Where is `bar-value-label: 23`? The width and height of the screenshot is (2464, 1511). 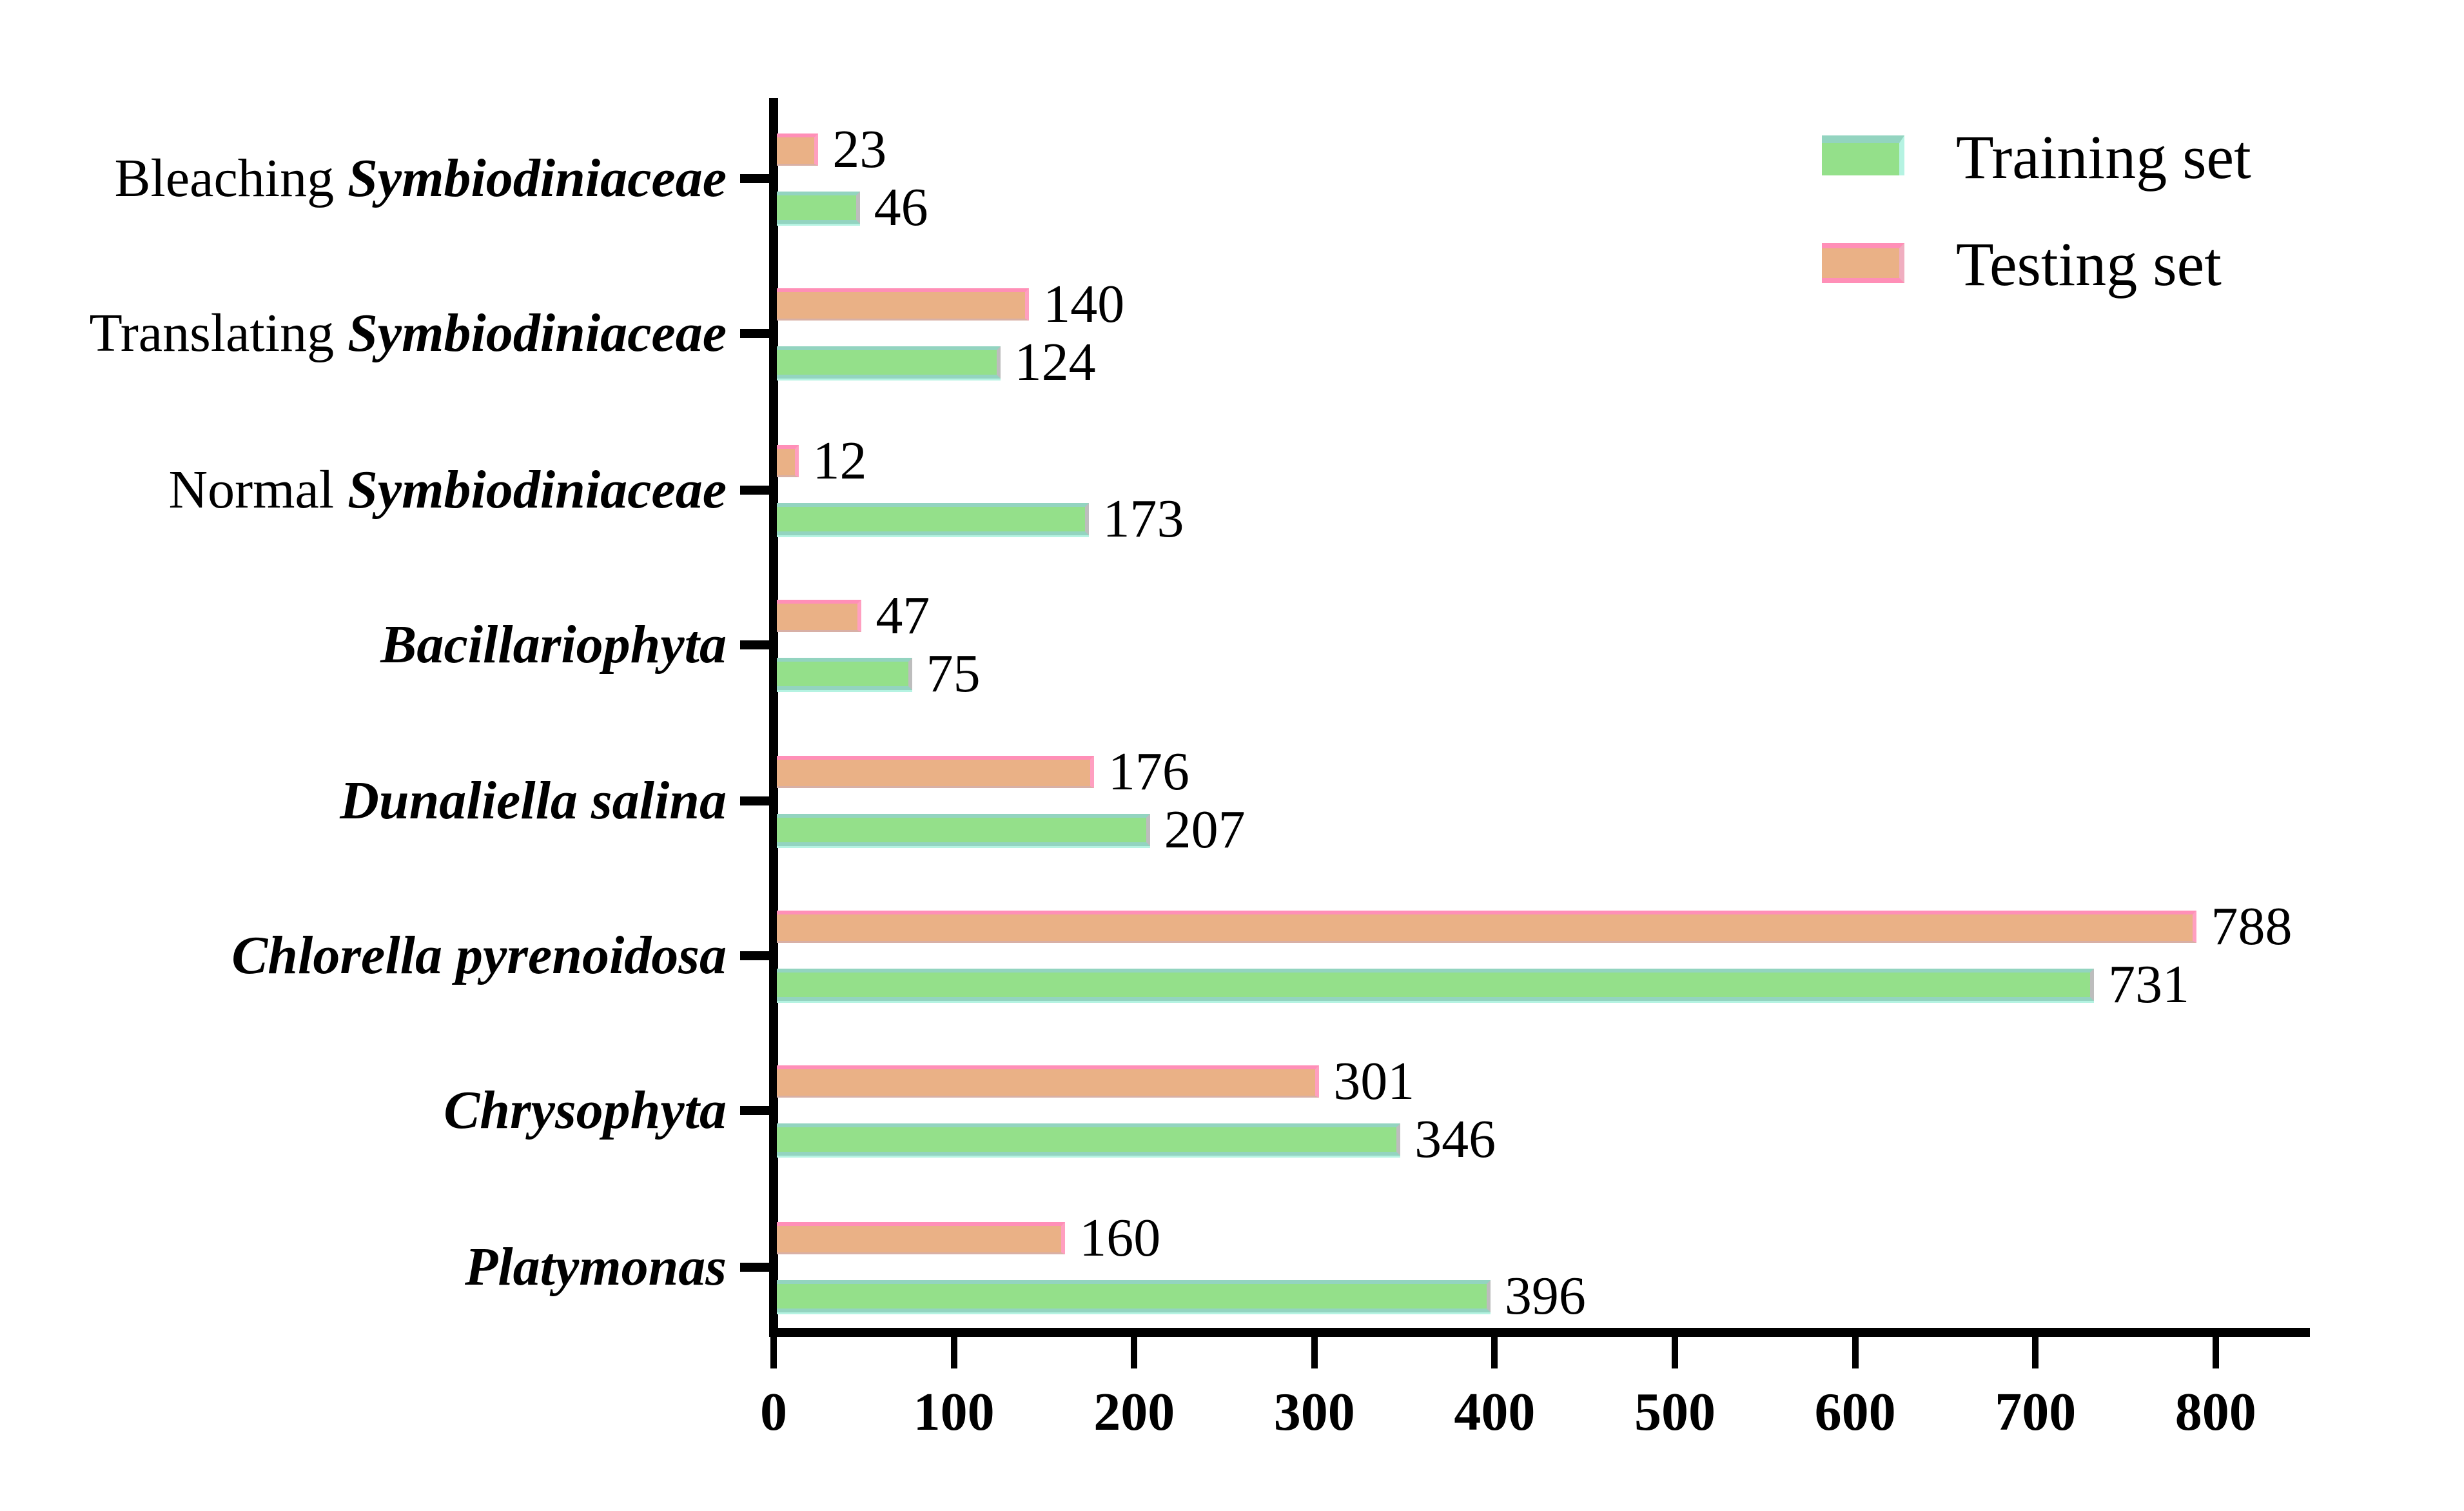 bar-value-label: 23 is located at coordinates (859, 149).